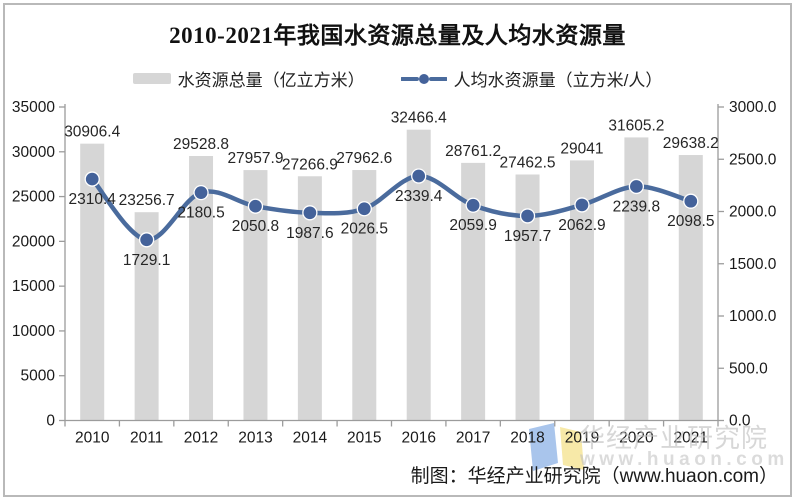  What do you see at coordinates (201, 192) in the screenshot?
I see `line-point-2012` at bounding box center [201, 192].